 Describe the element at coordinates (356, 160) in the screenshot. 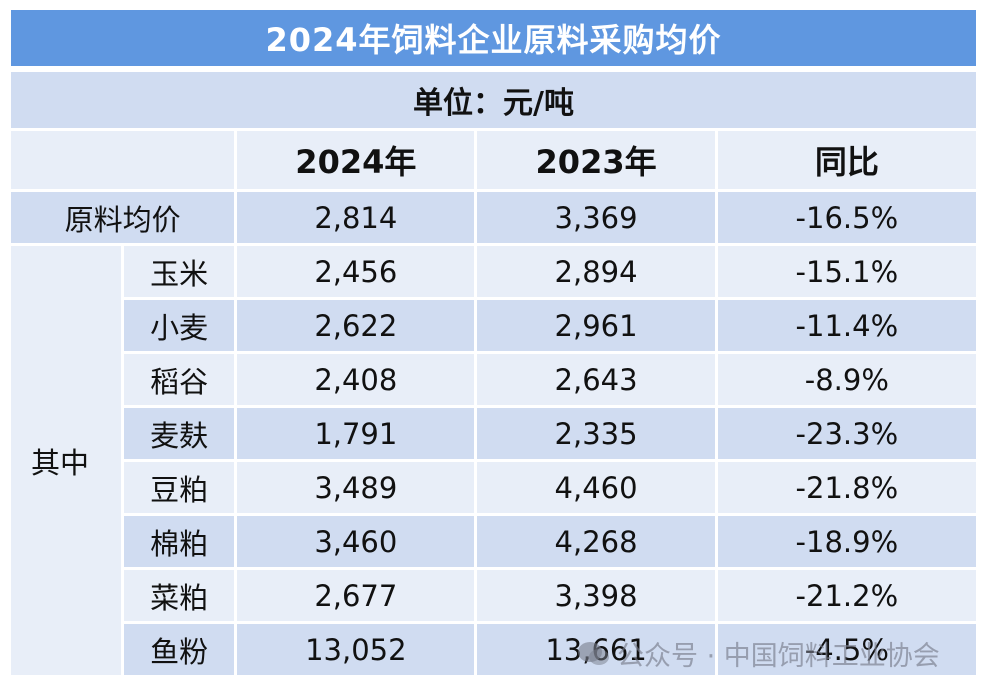

I see `header-2024: 2024年` at that location.